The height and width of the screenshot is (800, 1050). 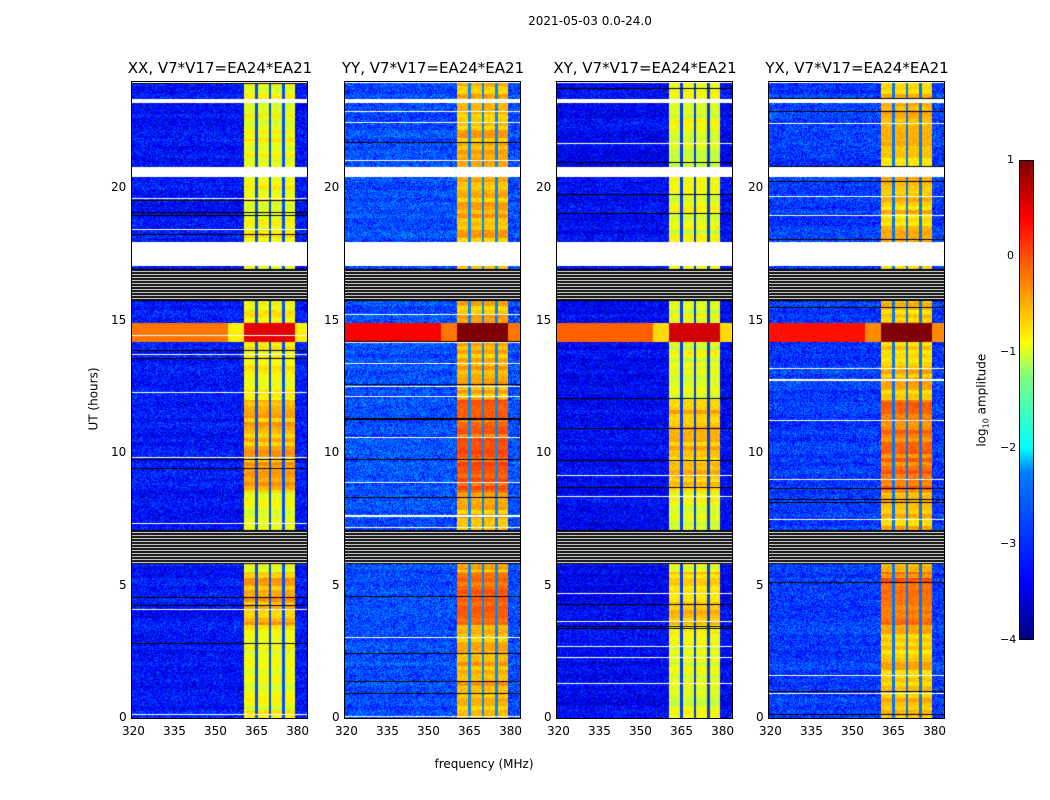 I want to click on figure-title: 2021-05-03 0.0-24.0, so click(x=590, y=21).